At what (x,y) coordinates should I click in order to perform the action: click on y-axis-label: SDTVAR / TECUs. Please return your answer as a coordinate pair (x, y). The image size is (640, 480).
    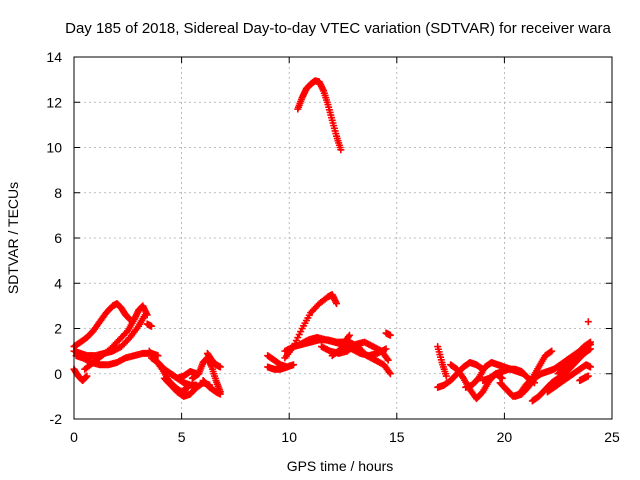
    Looking at the image, I should click on (13, 238).